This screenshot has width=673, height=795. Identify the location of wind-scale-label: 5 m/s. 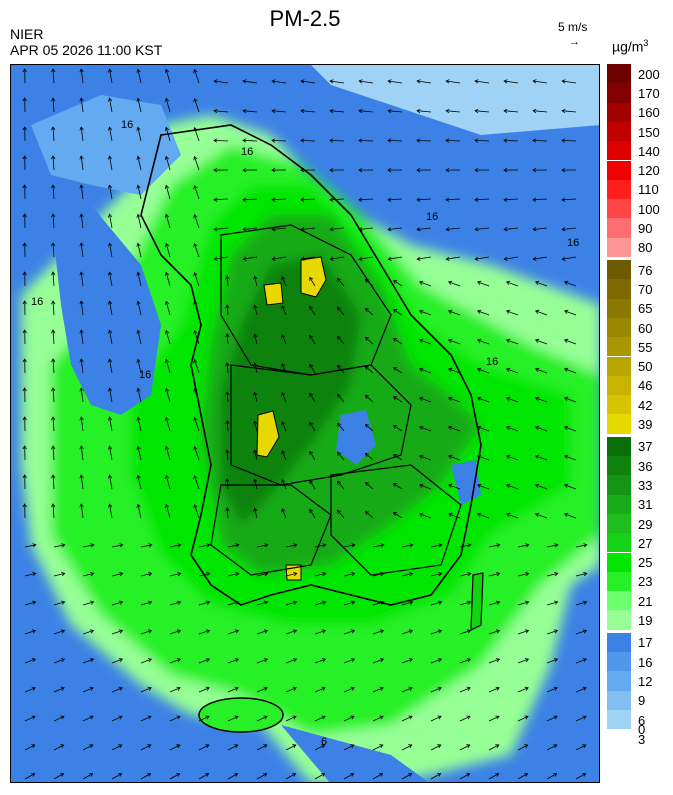
(573, 27).